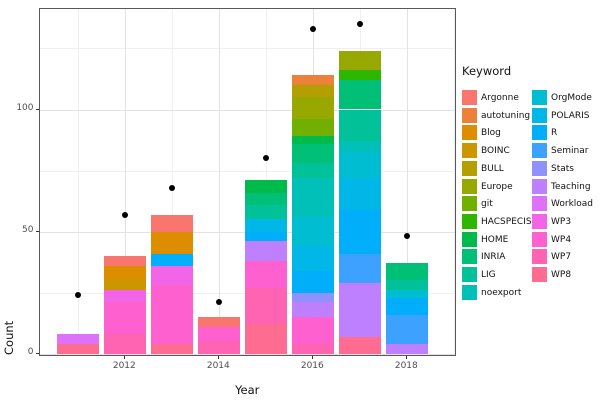 The width and height of the screenshot is (600, 400). Describe the element at coordinates (247, 390) in the screenshot. I see `x-axis-title: Year` at that location.